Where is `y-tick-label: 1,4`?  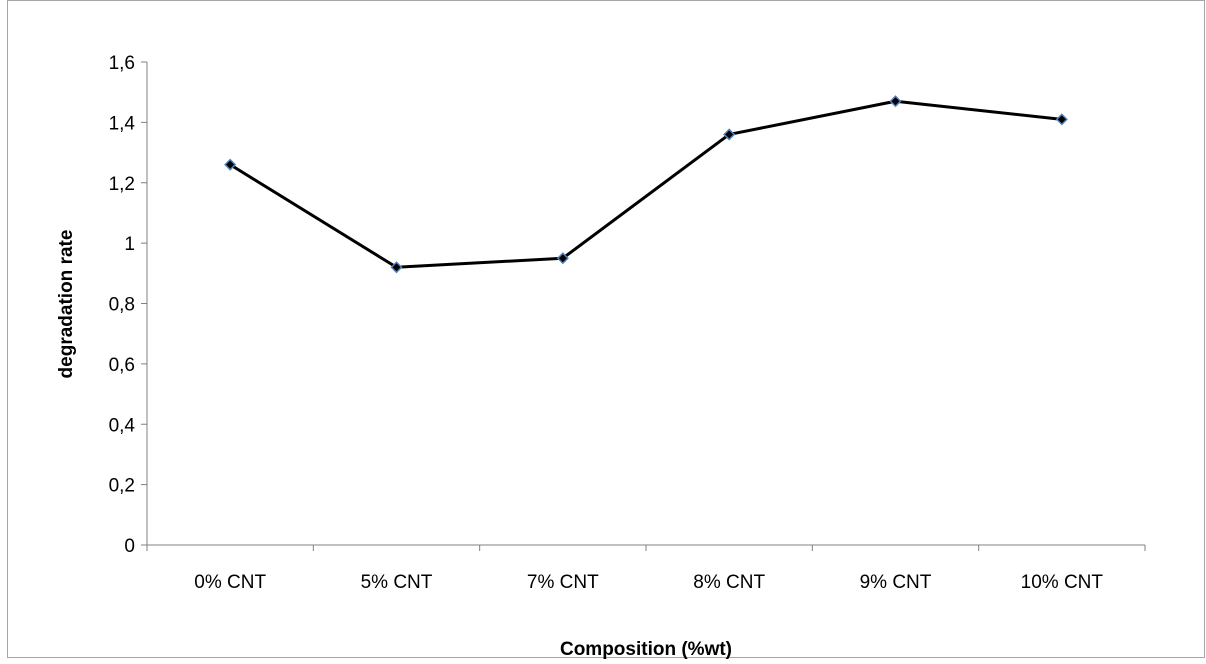 y-tick-label: 1,4 is located at coordinates (122, 123).